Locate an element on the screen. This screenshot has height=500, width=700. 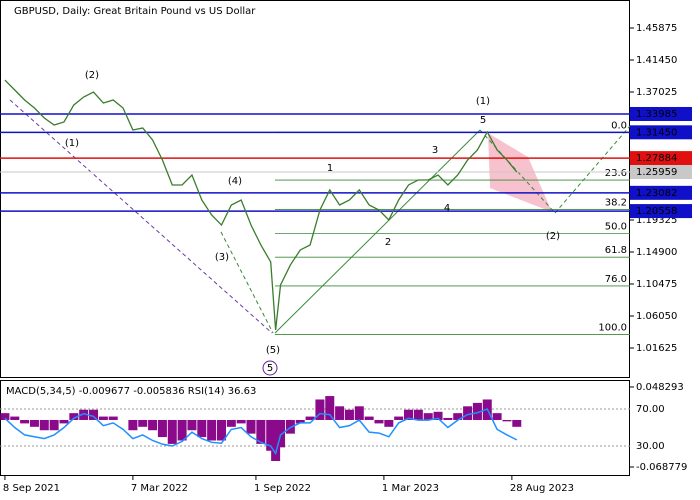
fib-label: 61.8 is located at coordinates (616, 250).